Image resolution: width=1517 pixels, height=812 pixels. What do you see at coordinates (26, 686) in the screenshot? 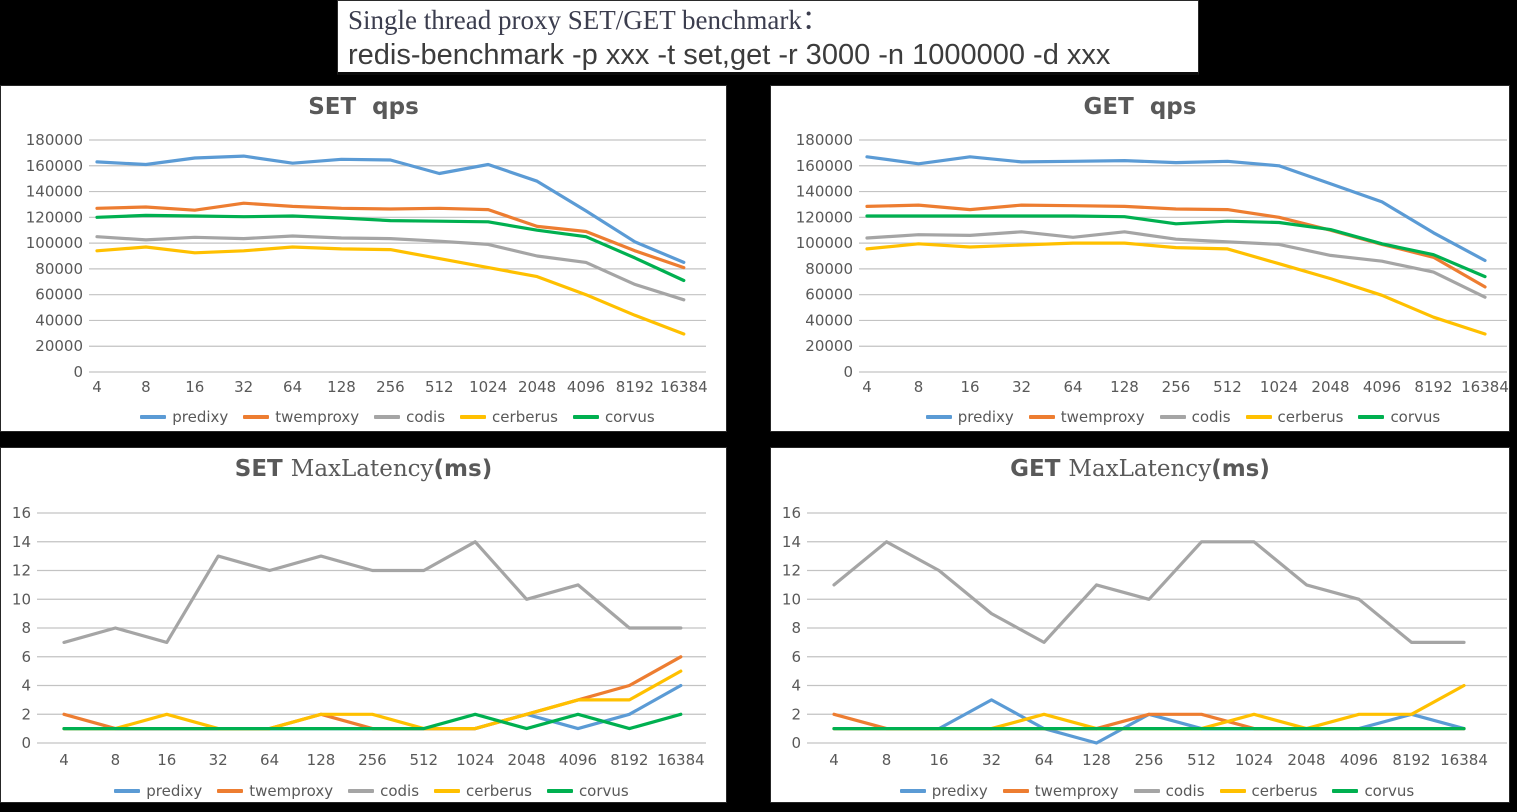
I see `y-axis-label: 4` at bounding box center [26, 686].